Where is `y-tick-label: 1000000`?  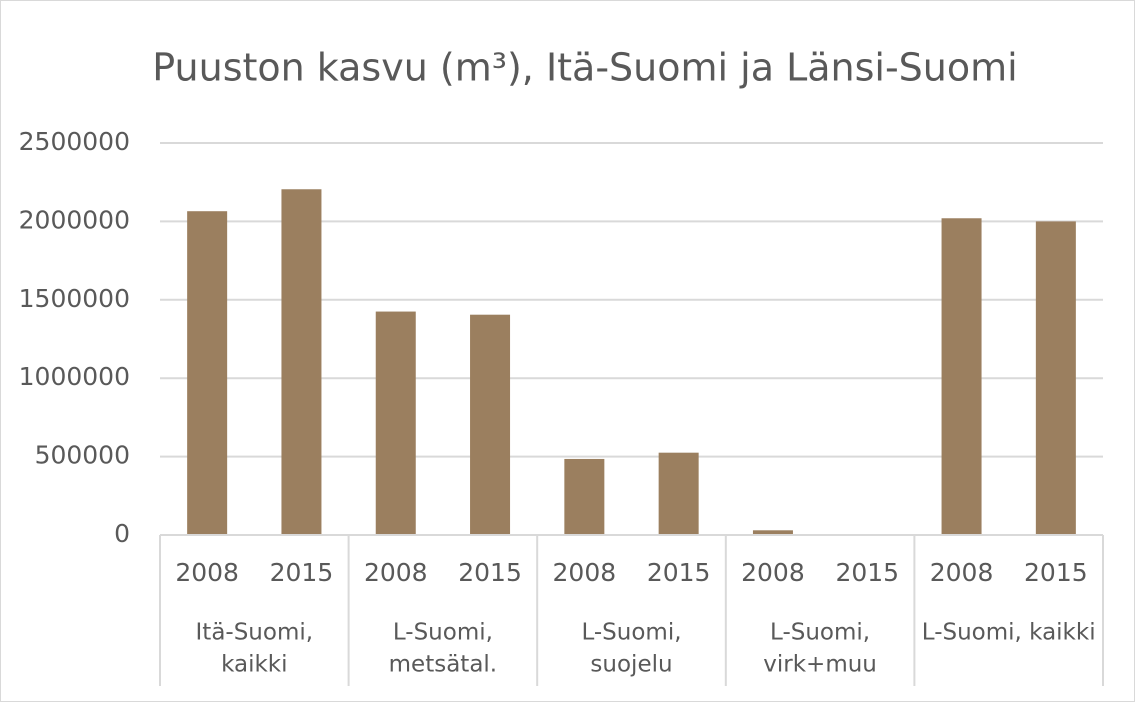
y-tick-label: 1000000 is located at coordinates (74, 376).